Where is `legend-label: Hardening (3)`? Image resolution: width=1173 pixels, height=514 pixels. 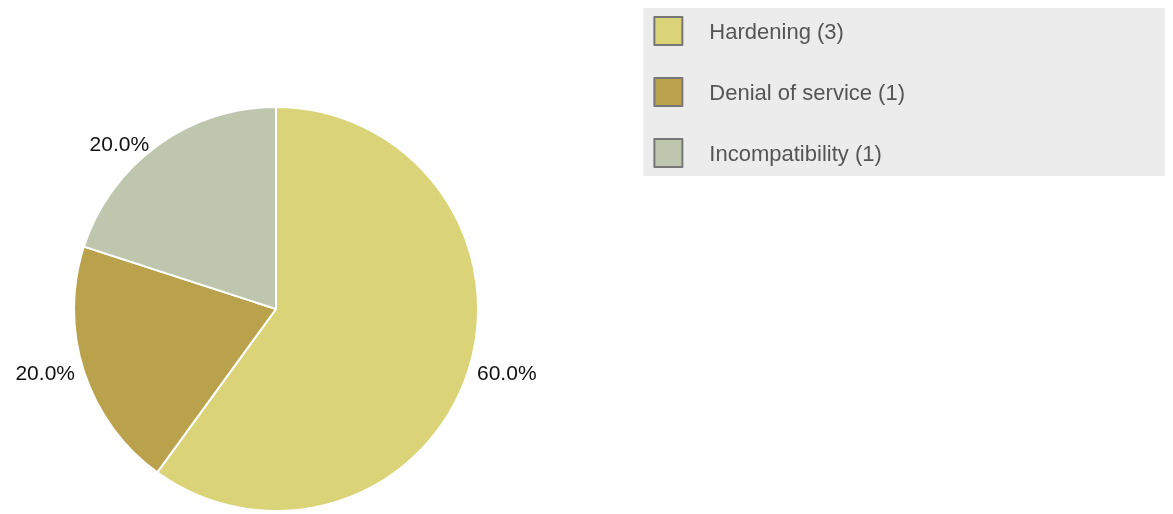 legend-label: Hardening (3) is located at coordinates (776, 31).